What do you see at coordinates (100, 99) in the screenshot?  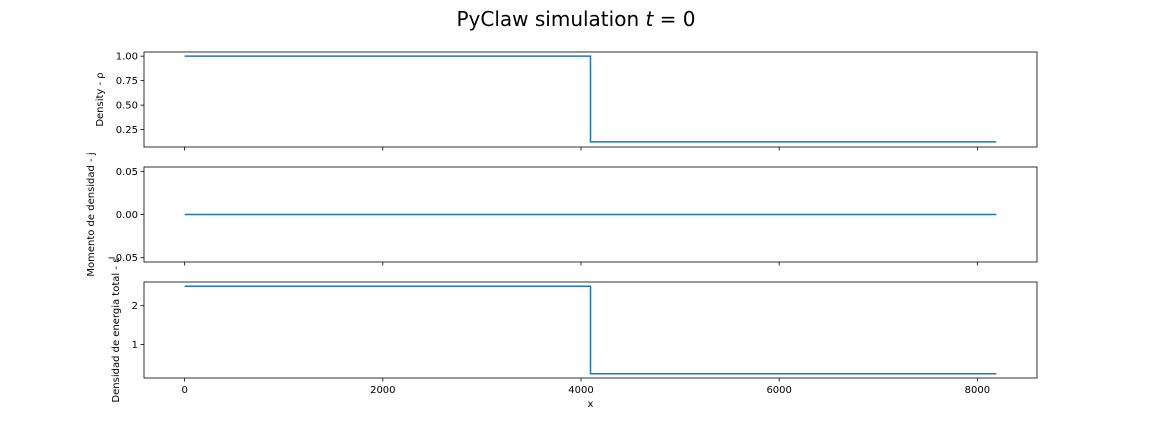 I see `y-axis-label: Density - ρ` at bounding box center [100, 99].